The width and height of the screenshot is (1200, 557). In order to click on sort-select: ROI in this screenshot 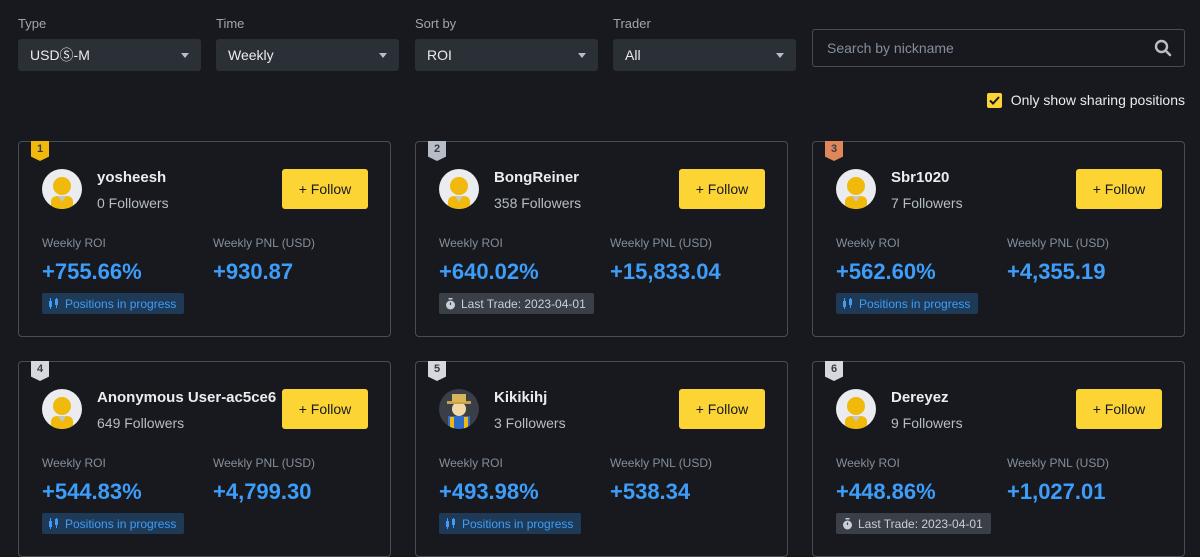, I will do `click(506, 55)`.